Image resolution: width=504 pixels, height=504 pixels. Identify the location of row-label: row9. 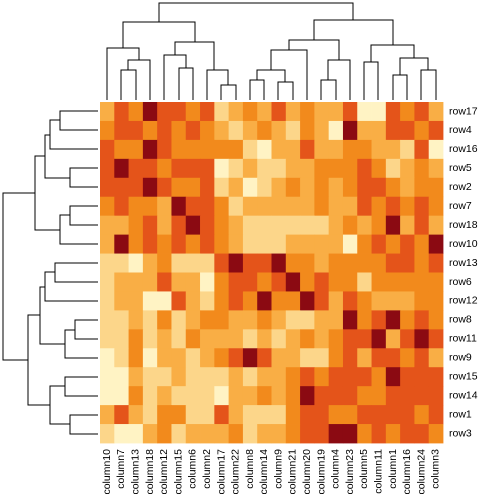
(460, 358).